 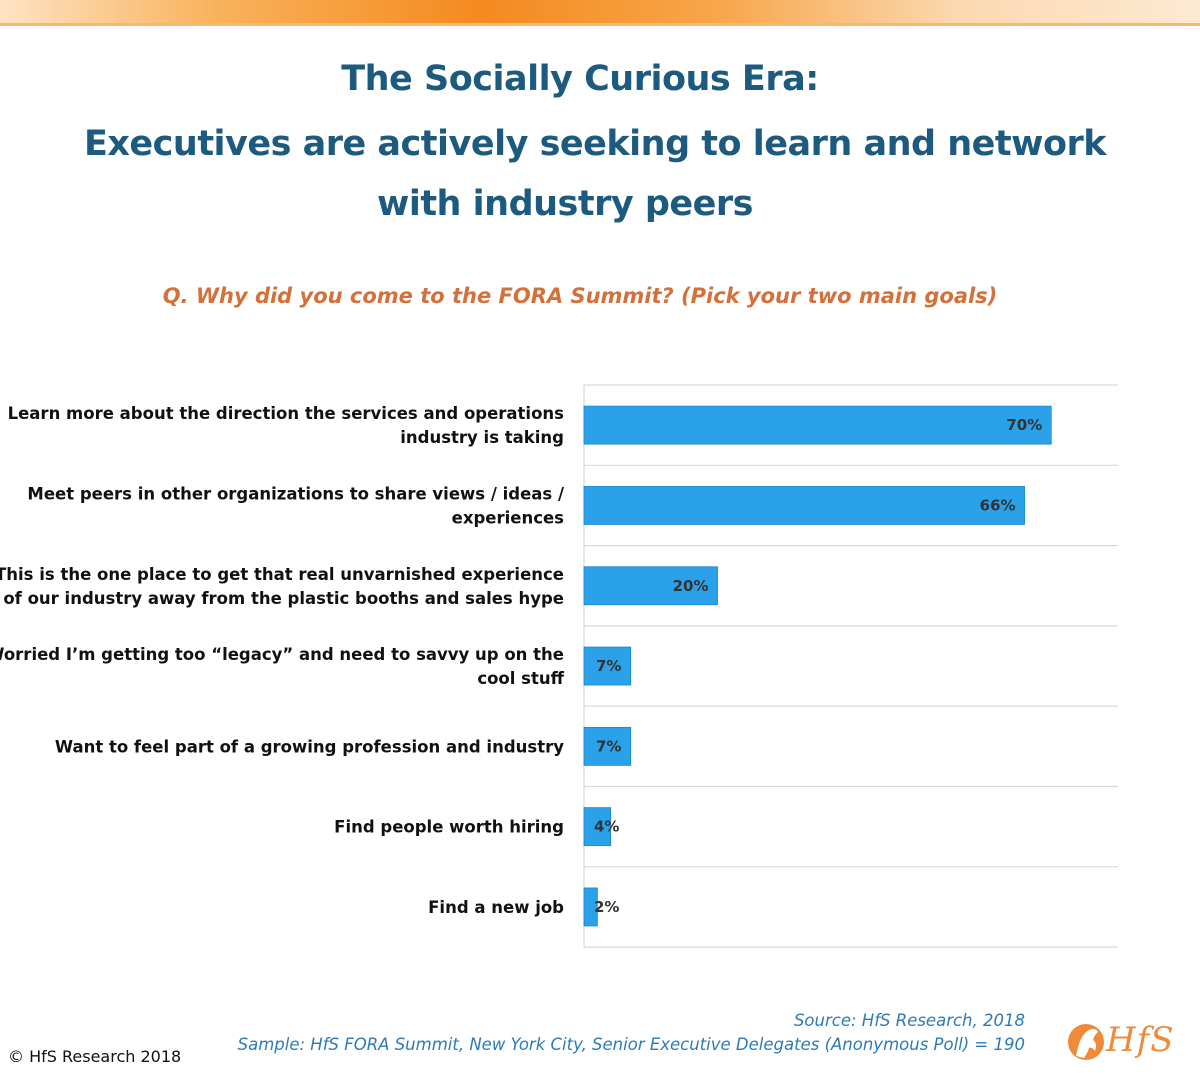 I want to click on data-label: 20%, so click(x=691, y=586).